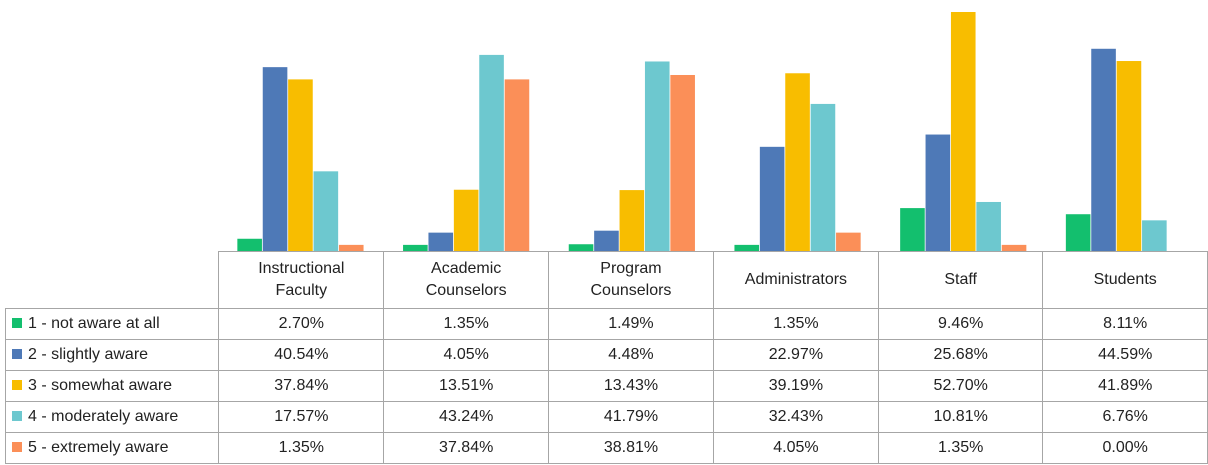 This screenshot has height=465, width=1208. Describe the element at coordinates (1125, 386) in the screenshot. I see `value-cell: 41.89%` at that location.